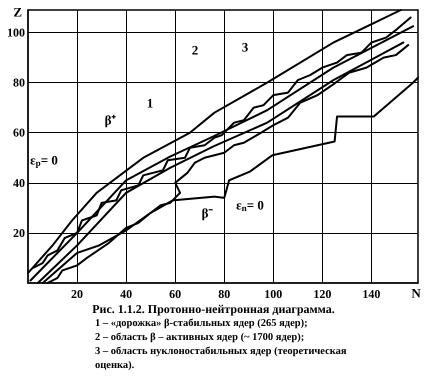 The width and height of the screenshot is (427, 392). Describe the element at coordinates (221, 359) in the screenshot. I see `text: 3 – область нуклоностабильных ядер (теоретическая оценка).` at that location.